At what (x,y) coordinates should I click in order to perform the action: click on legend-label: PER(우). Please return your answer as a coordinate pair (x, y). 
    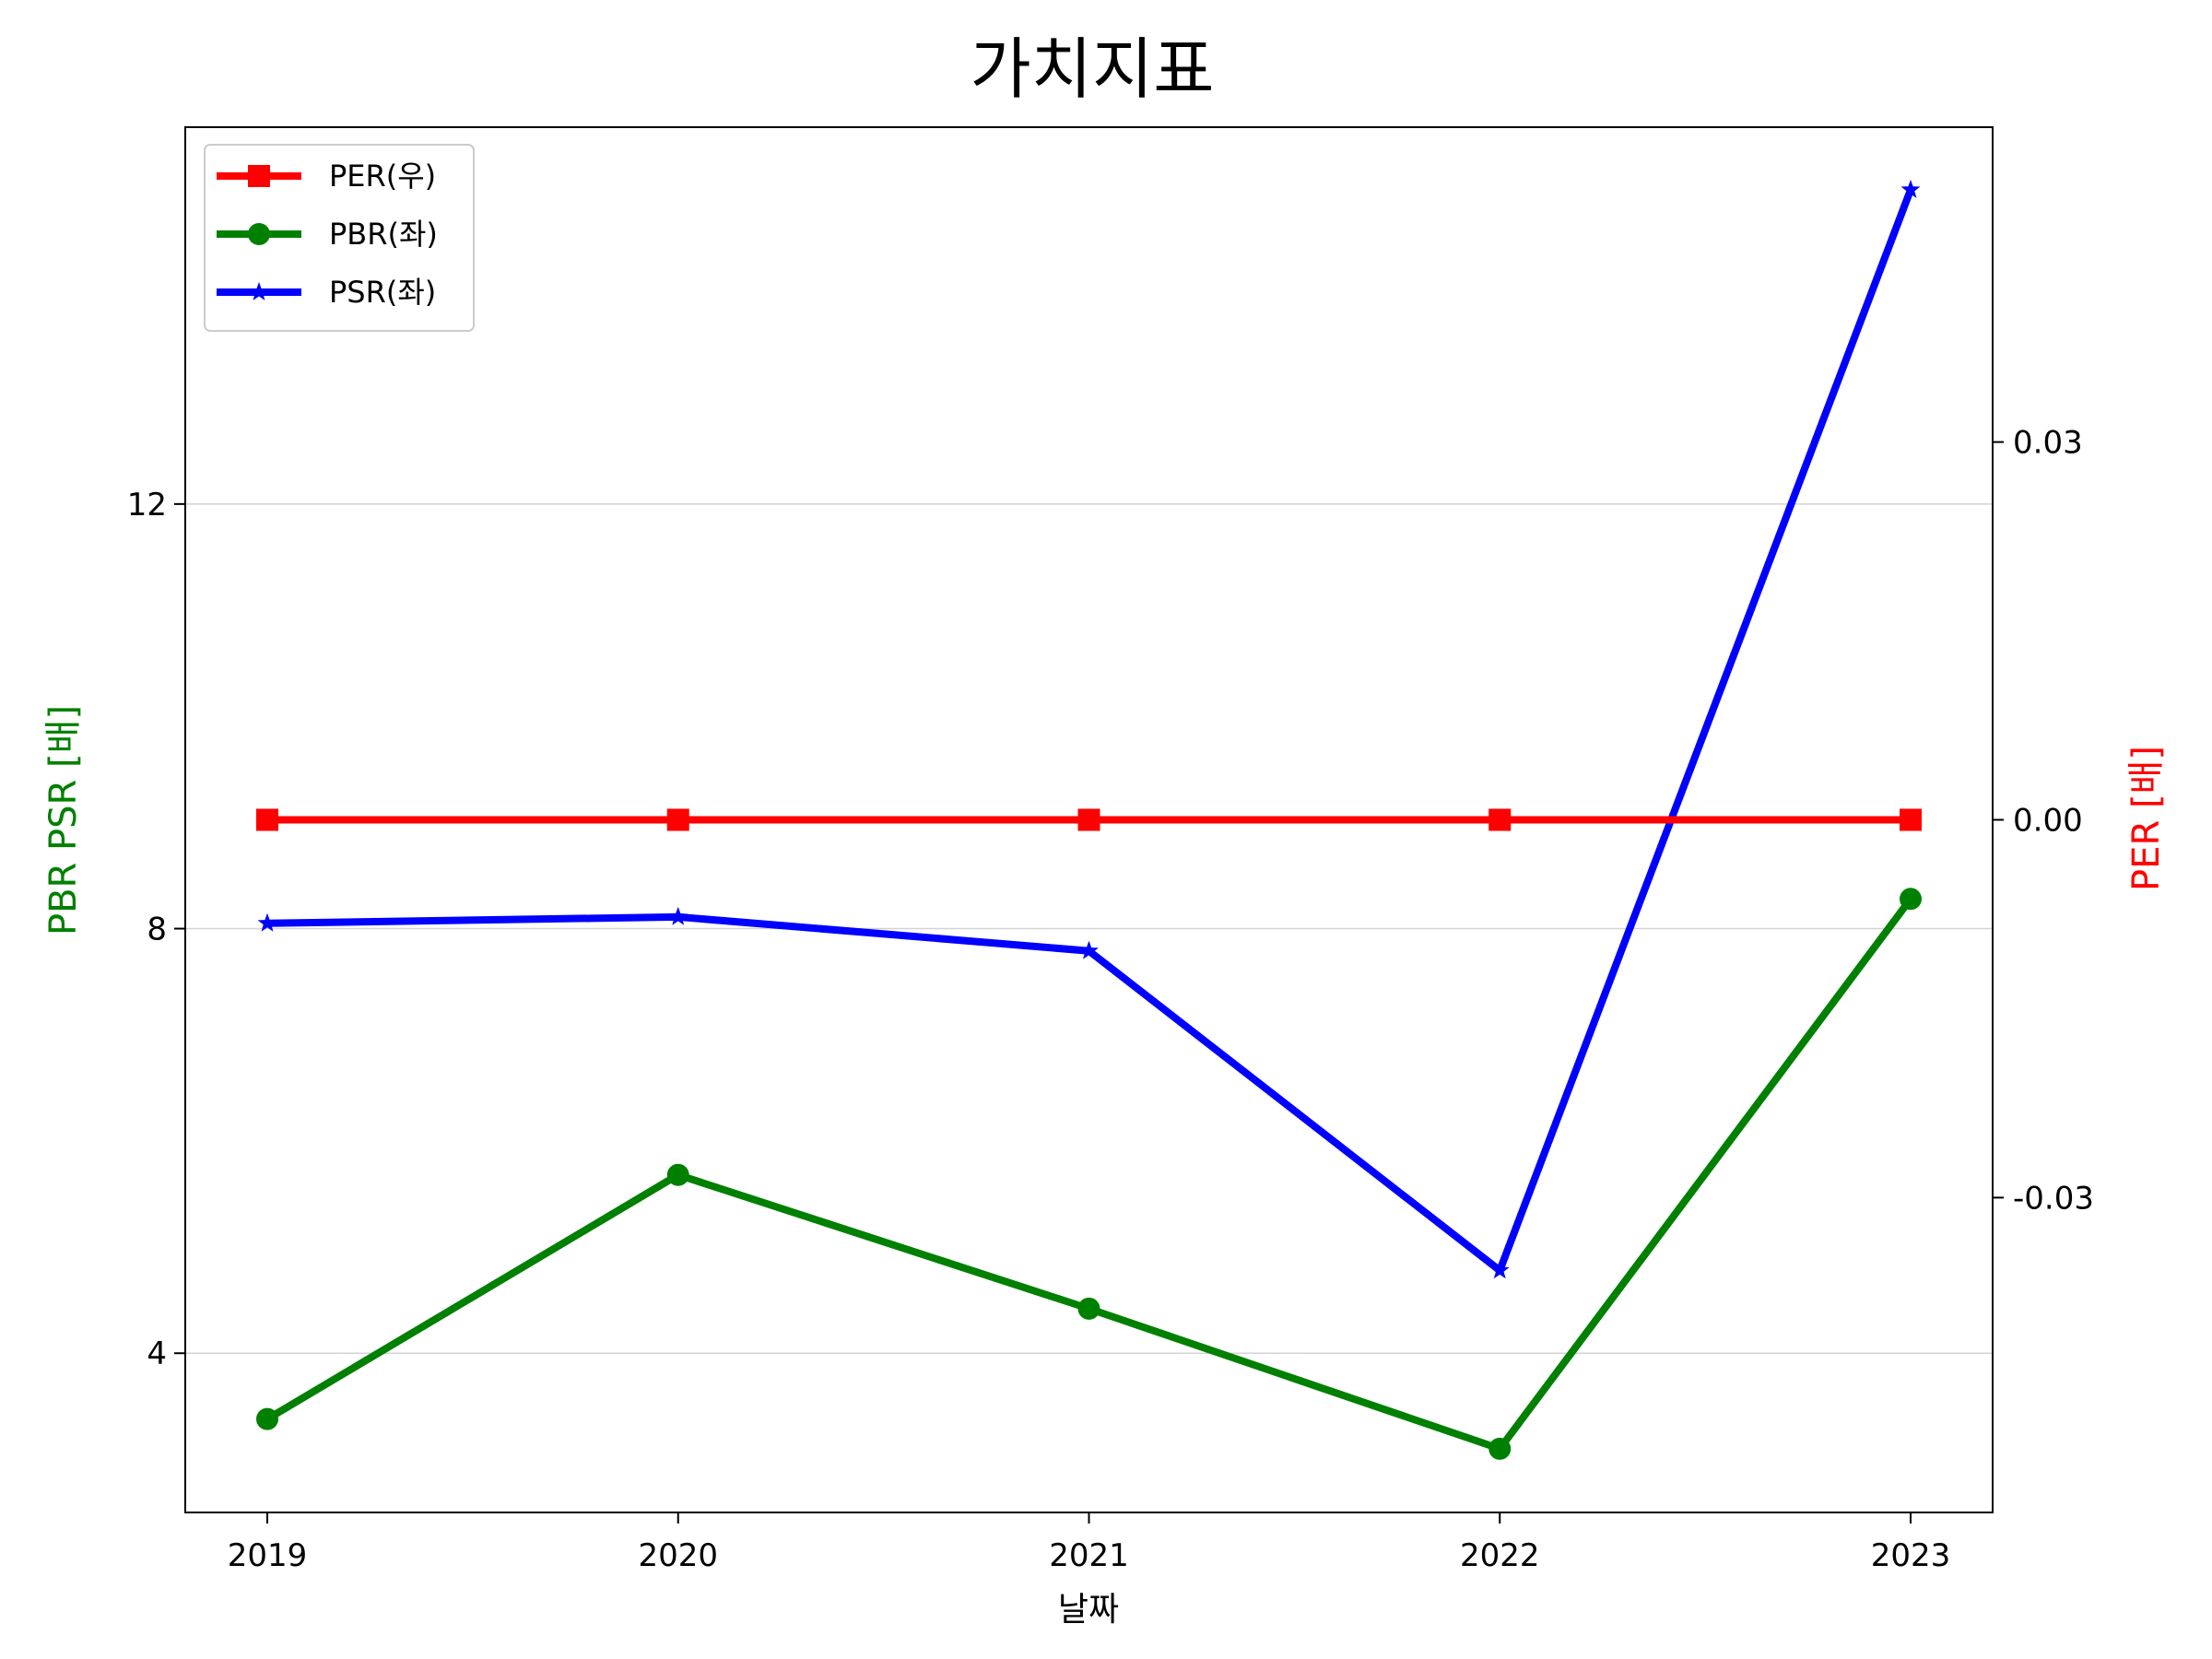
    Looking at the image, I should click on (382, 176).